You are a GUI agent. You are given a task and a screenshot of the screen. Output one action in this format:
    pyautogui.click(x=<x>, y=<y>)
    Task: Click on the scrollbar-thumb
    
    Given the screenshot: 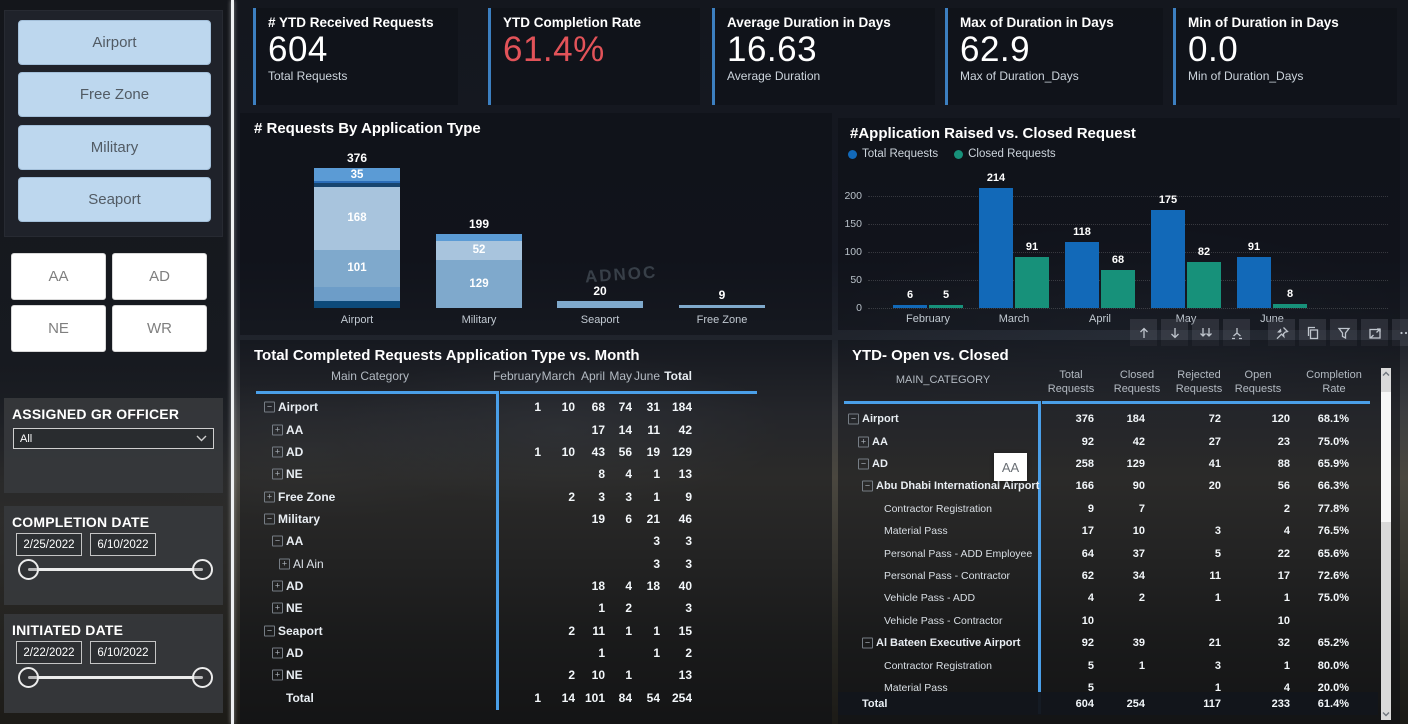 What is the action you would take?
    pyautogui.click(x=1386, y=457)
    